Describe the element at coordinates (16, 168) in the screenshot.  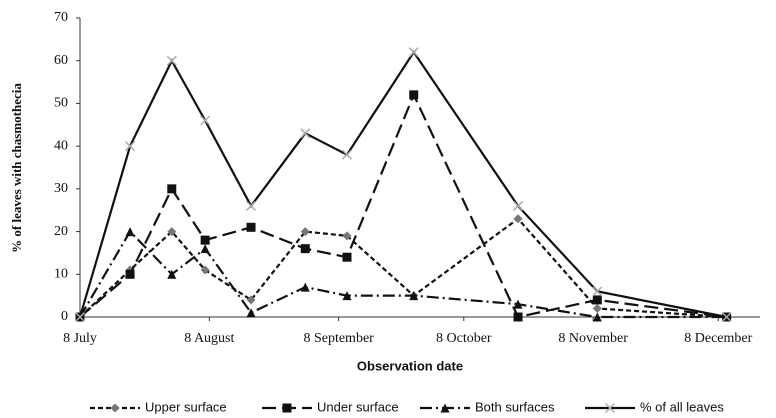
I see `y-axis-title: % of leaves with chasmothecia` at that location.